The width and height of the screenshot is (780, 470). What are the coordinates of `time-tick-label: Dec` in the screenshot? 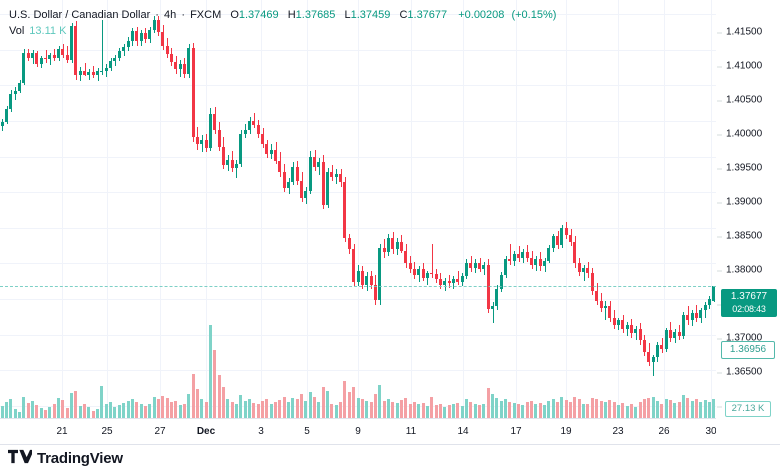 It's located at (206, 431).